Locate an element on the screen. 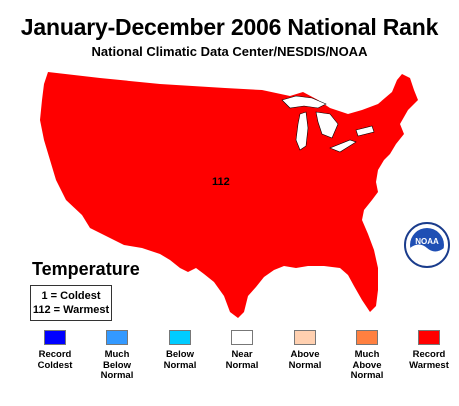  legend-item: Above Normal is located at coordinates (305, 350).